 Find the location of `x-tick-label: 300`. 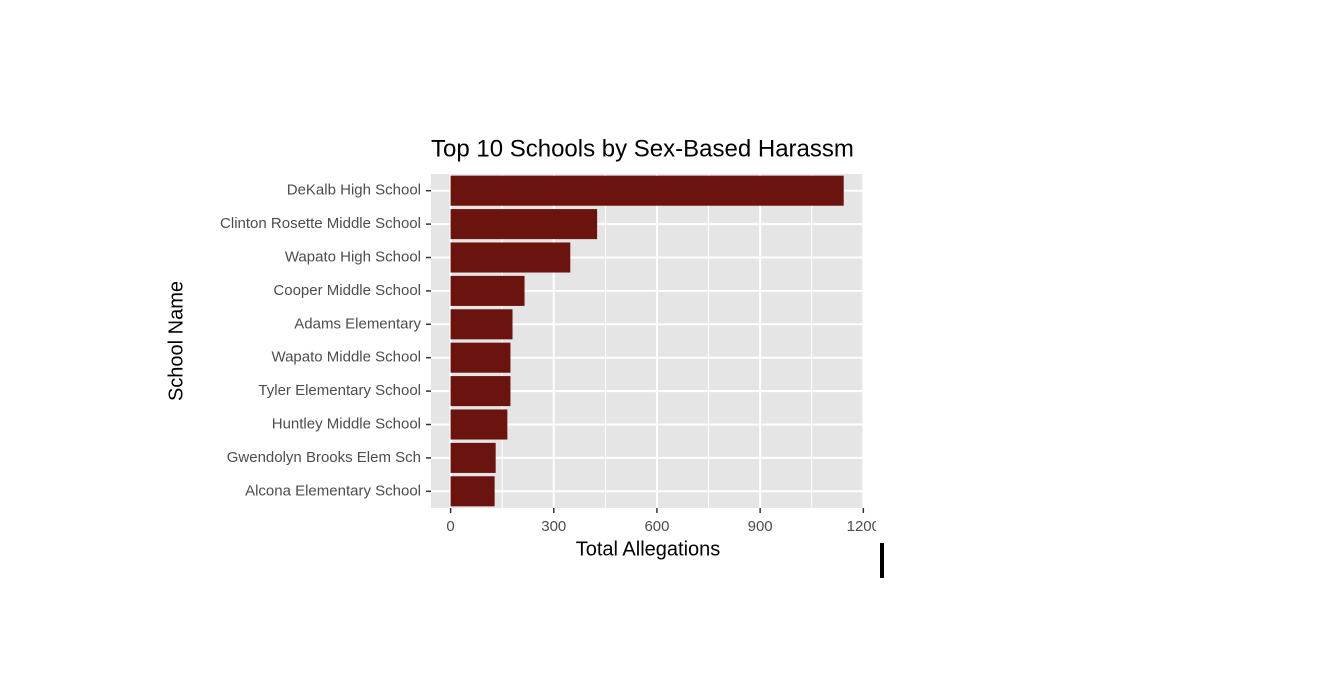

x-tick-label: 300 is located at coordinates (553, 526).